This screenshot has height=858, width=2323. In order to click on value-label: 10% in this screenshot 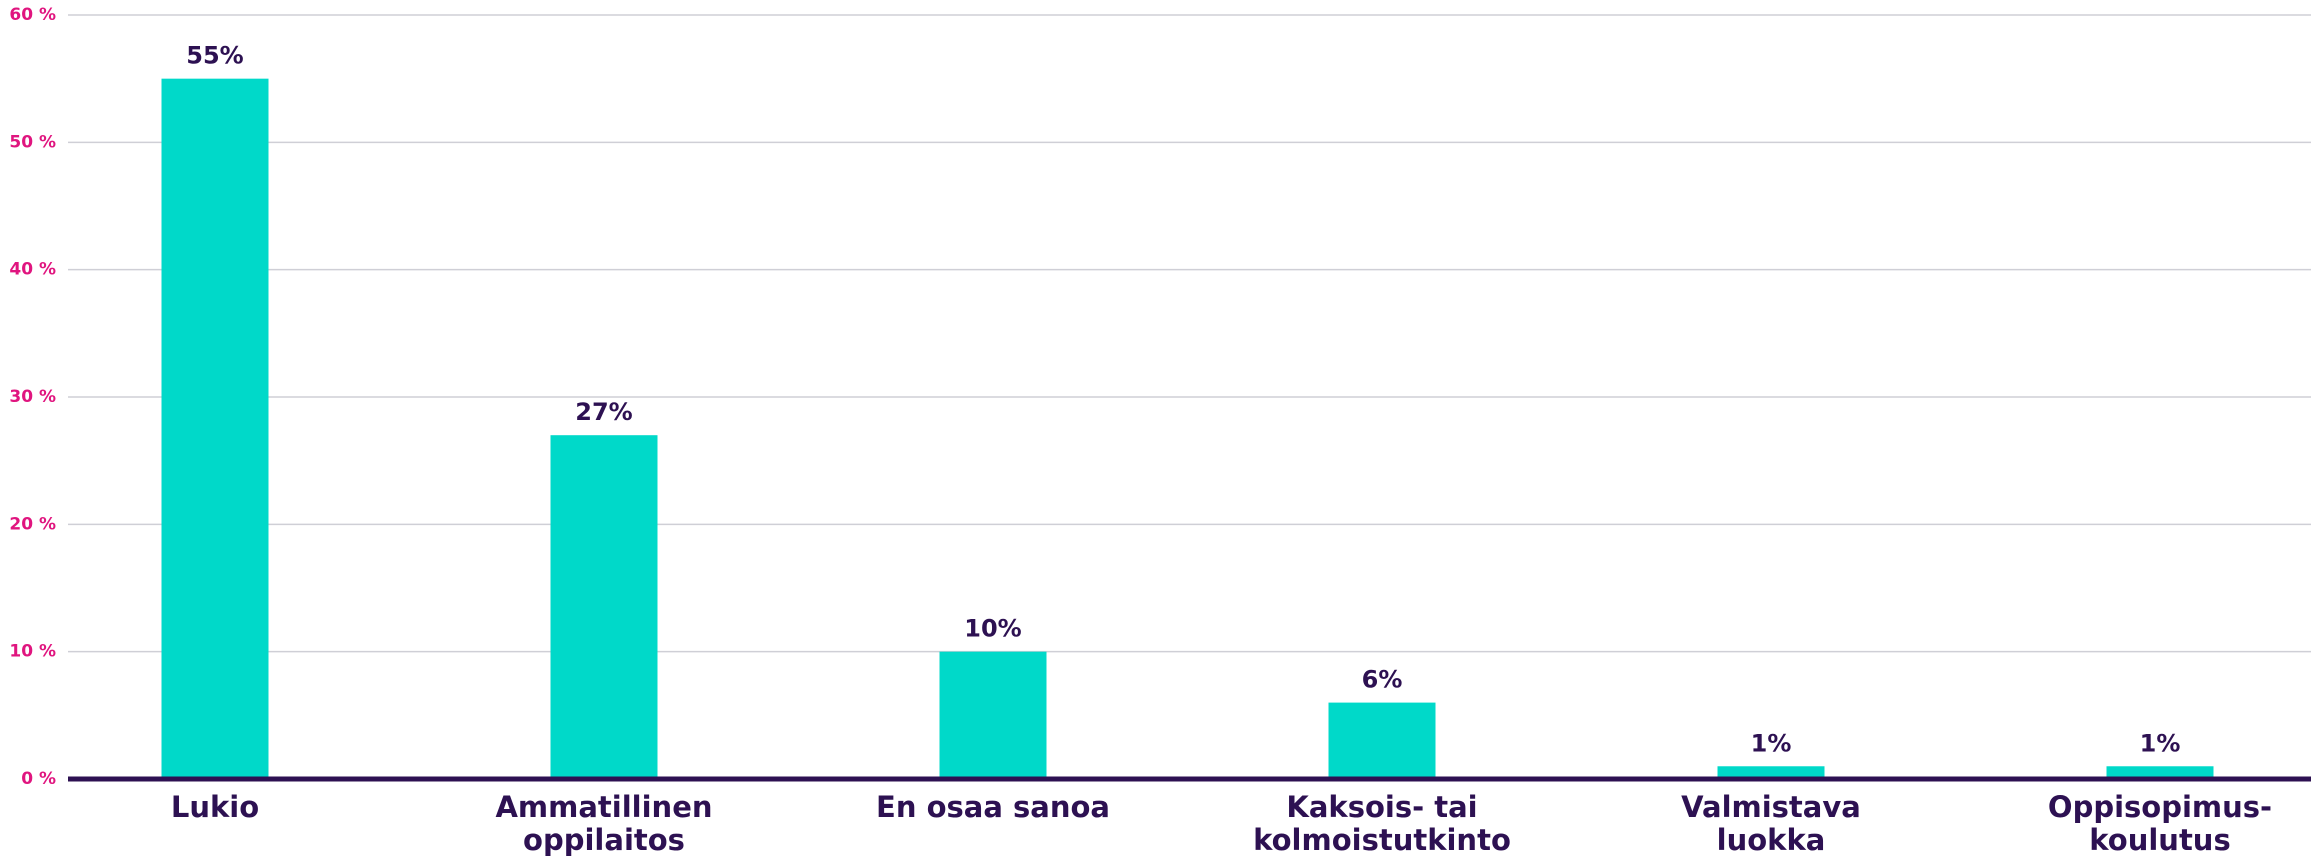, I will do `click(992, 629)`.